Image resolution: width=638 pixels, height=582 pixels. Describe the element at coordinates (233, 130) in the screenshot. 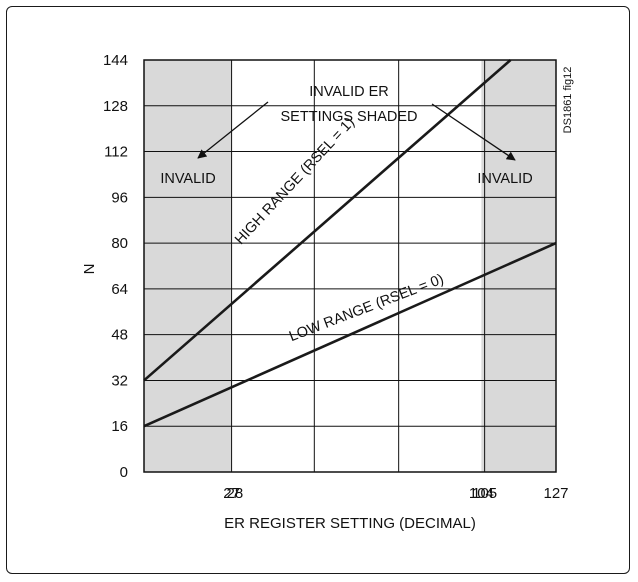

I see `arrow-to-left-invalid` at that location.